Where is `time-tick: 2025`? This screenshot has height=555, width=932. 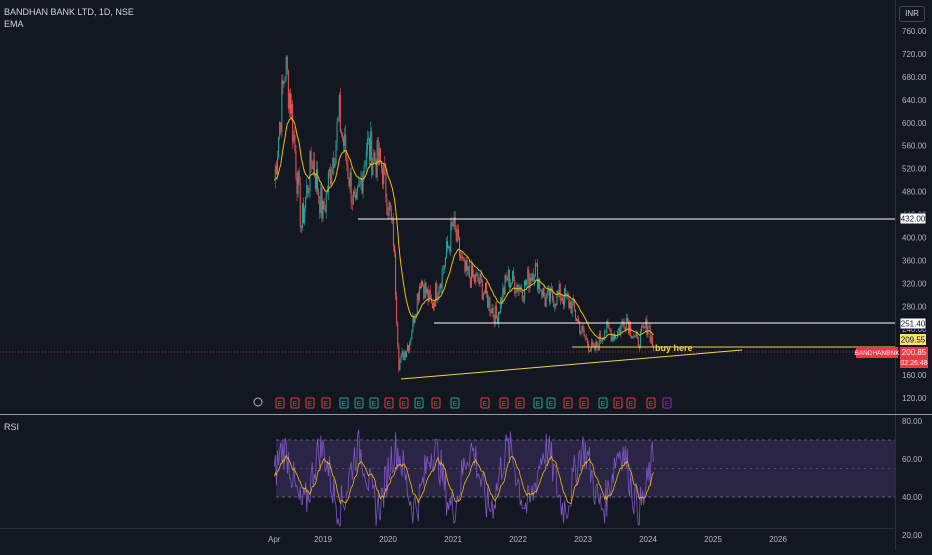
time-tick: 2025 is located at coordinates (713, 539).